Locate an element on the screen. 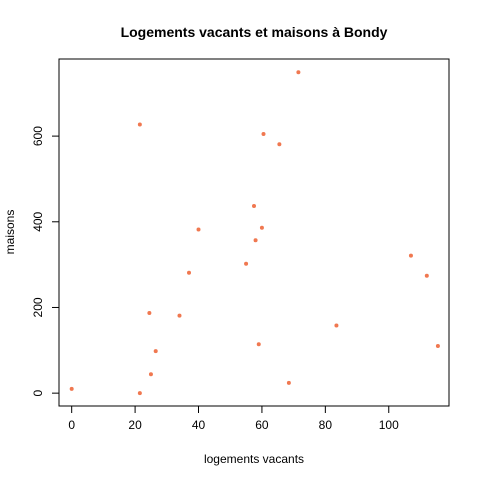 The height and width of the screenshot is (480, 480). x-axis-label: logements vacants is located at coordinates (254, 459).